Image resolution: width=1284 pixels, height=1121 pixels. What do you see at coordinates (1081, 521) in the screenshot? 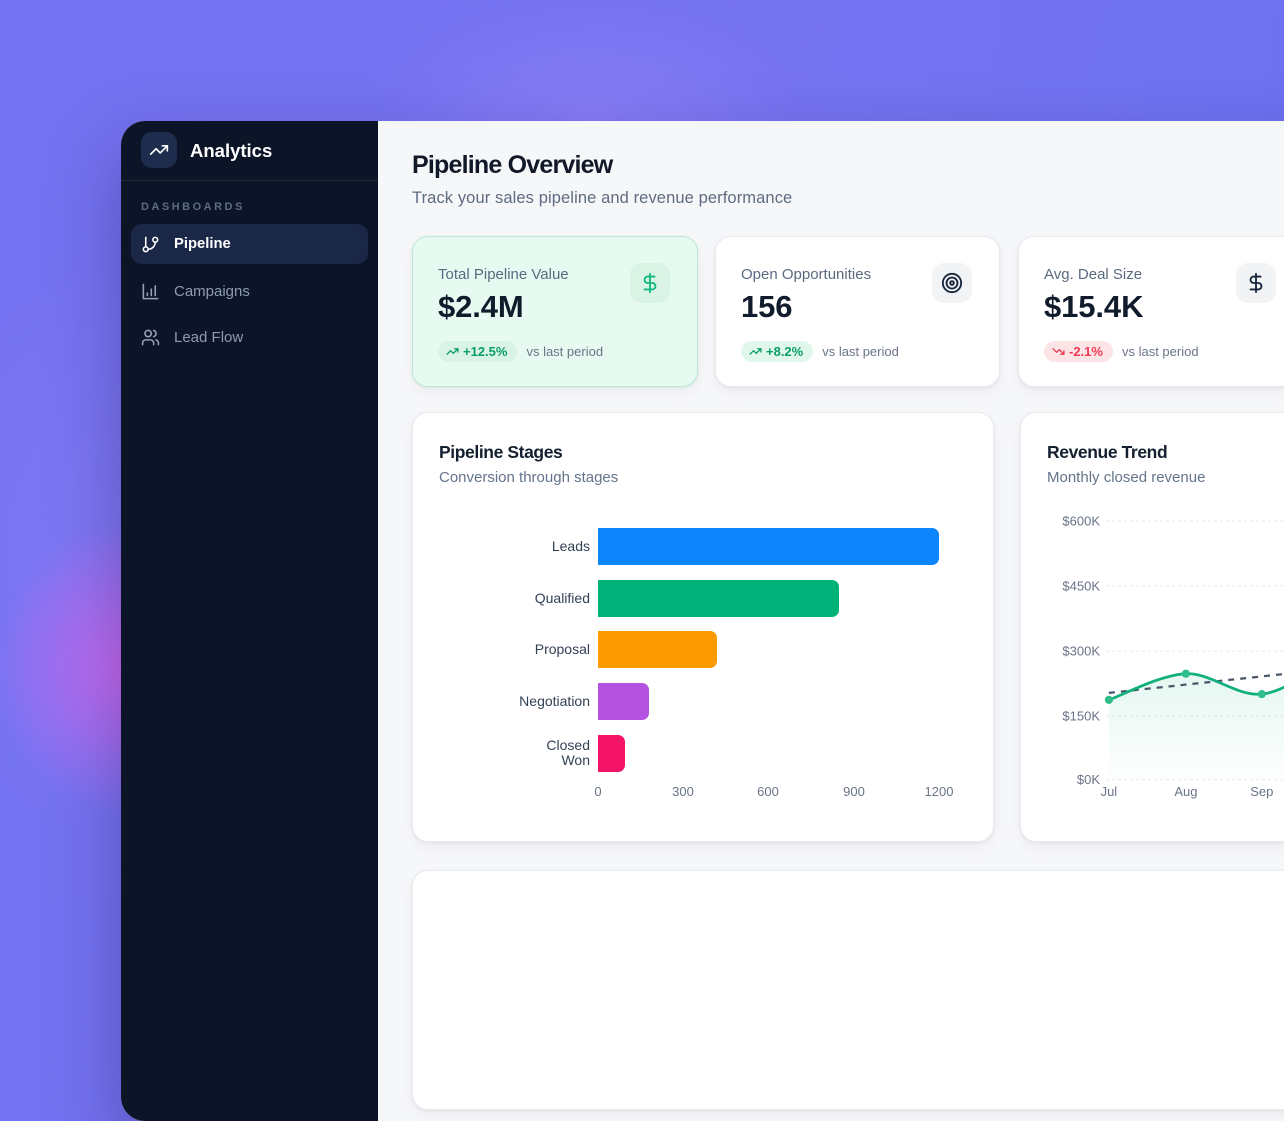
I see `svg-text: $600K` at bounding box center [1081, 521].